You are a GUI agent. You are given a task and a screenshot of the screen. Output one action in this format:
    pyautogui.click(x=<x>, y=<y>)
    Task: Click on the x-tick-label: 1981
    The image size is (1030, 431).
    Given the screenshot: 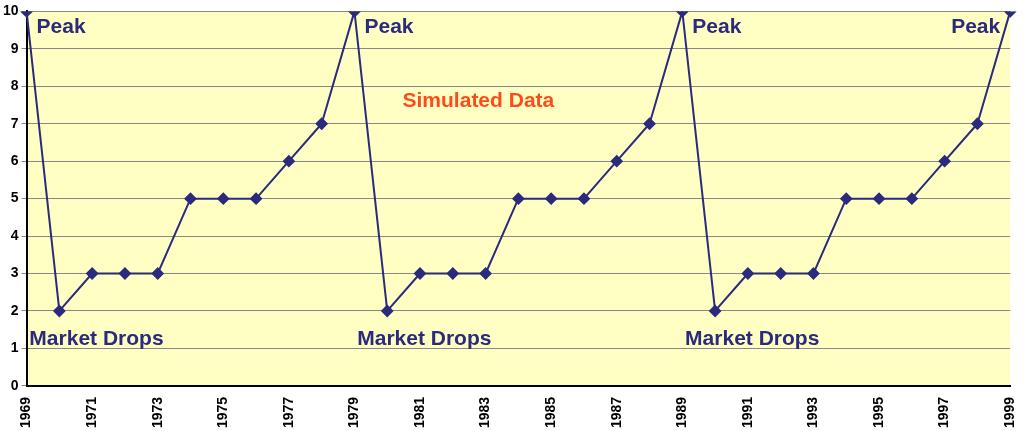 What is the action you would take?
    pyautogui.click(x=418, y=412)
    